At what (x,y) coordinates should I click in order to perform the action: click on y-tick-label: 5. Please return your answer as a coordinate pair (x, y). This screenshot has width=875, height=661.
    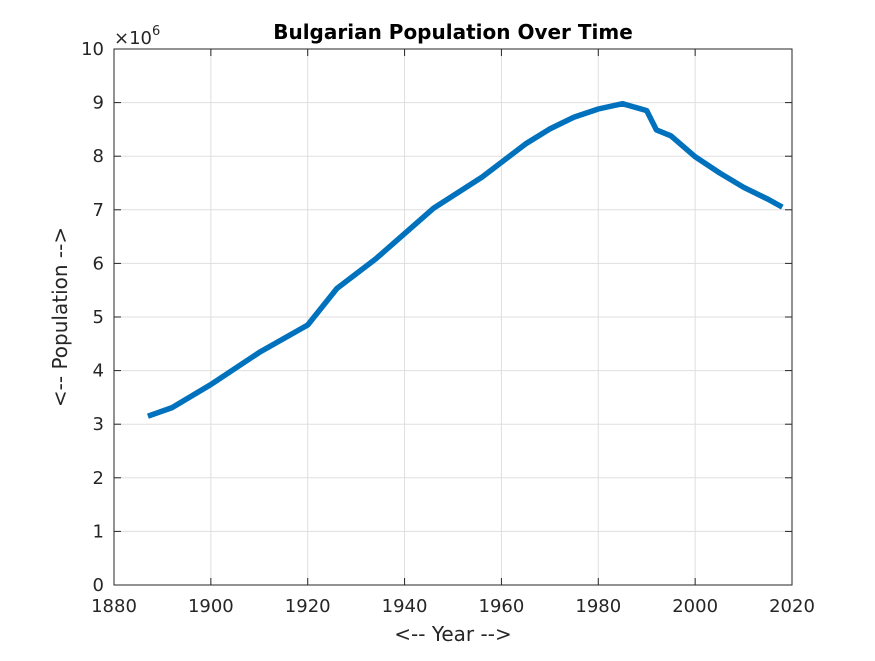
    Looking at the image, I should click on (98, 317).